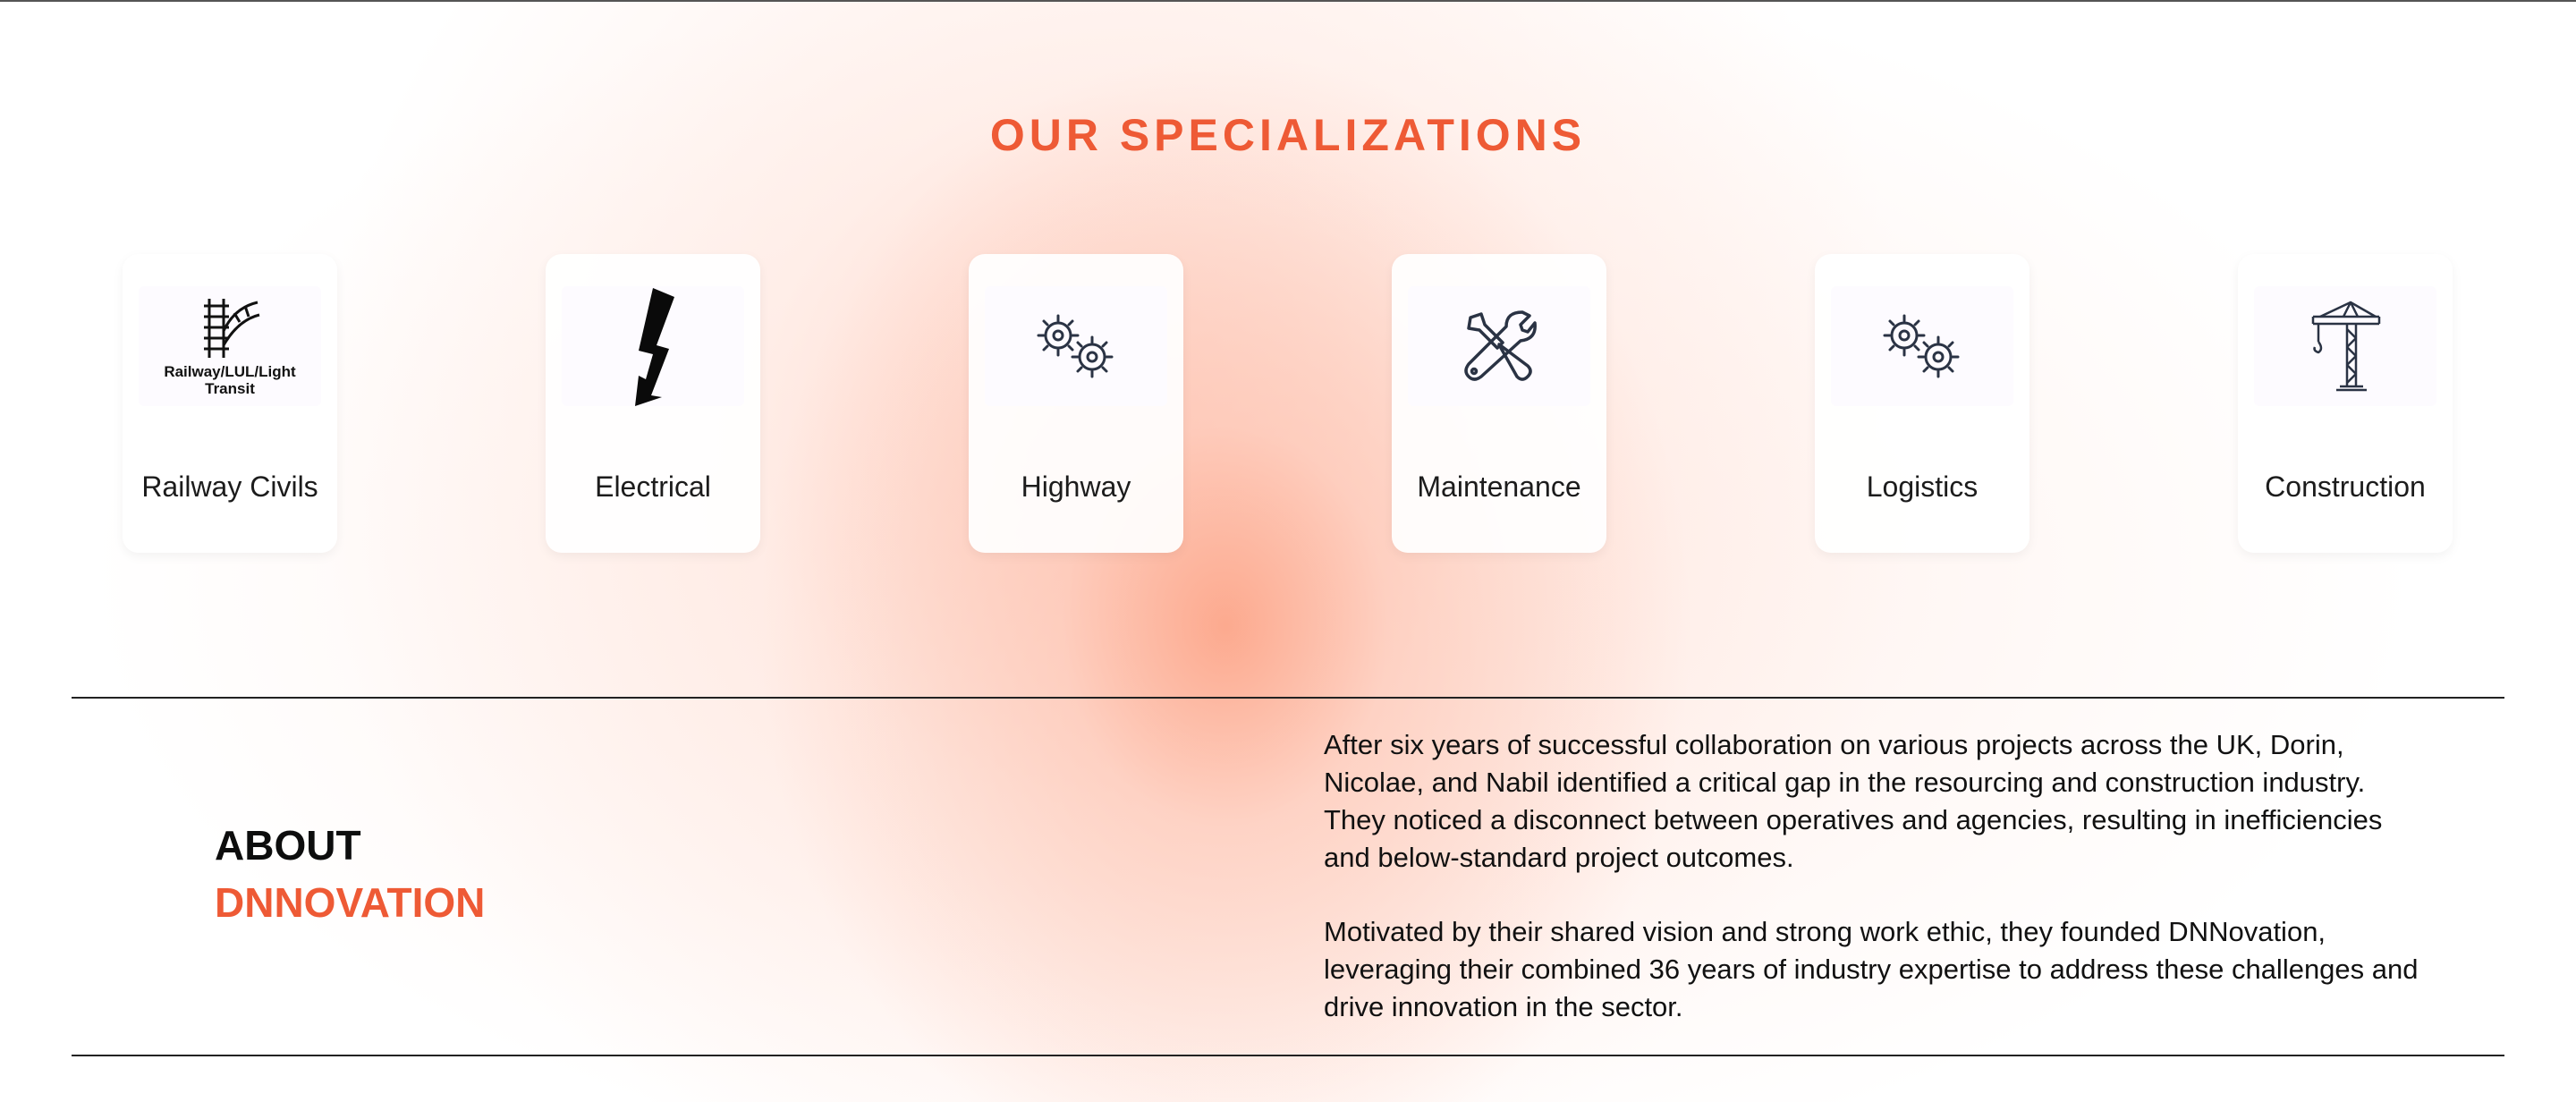  What do you see at coordinates (288, 845) in the screenshot?
I see `about-heading-line1: ABOUT` at bounding box center [288, 845].